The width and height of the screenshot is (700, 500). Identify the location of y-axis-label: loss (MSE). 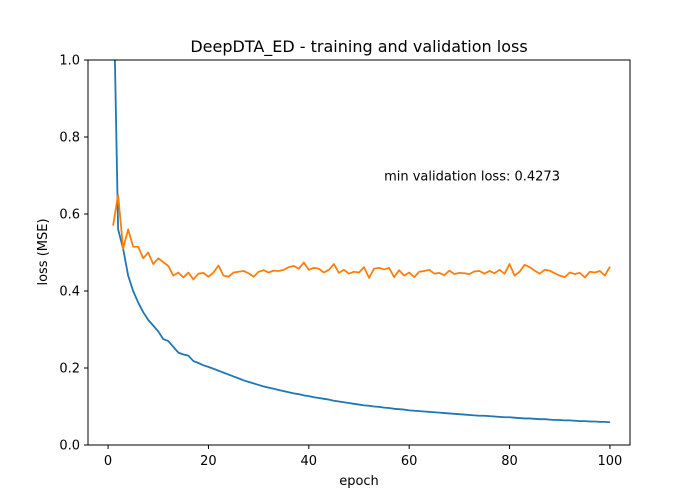
(43, 251).